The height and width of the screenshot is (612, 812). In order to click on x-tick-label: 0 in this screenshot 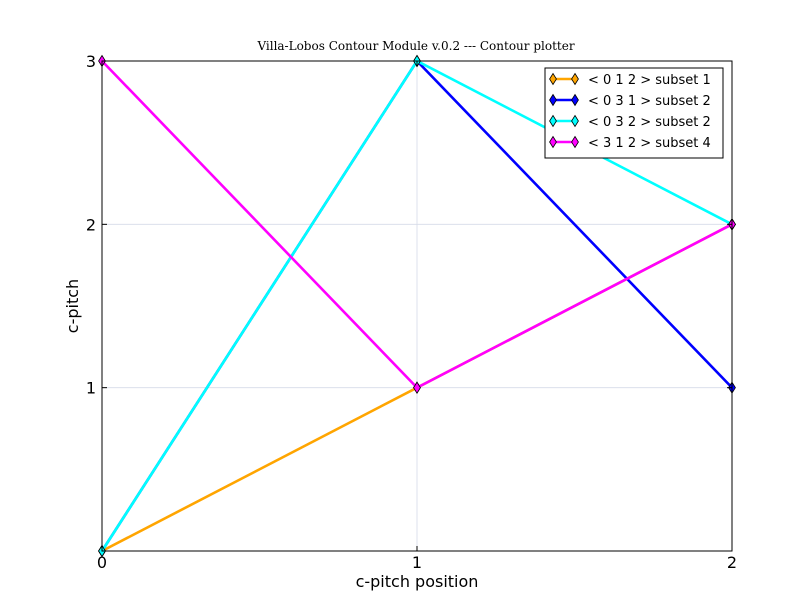, I will do `click(102, 562)`.